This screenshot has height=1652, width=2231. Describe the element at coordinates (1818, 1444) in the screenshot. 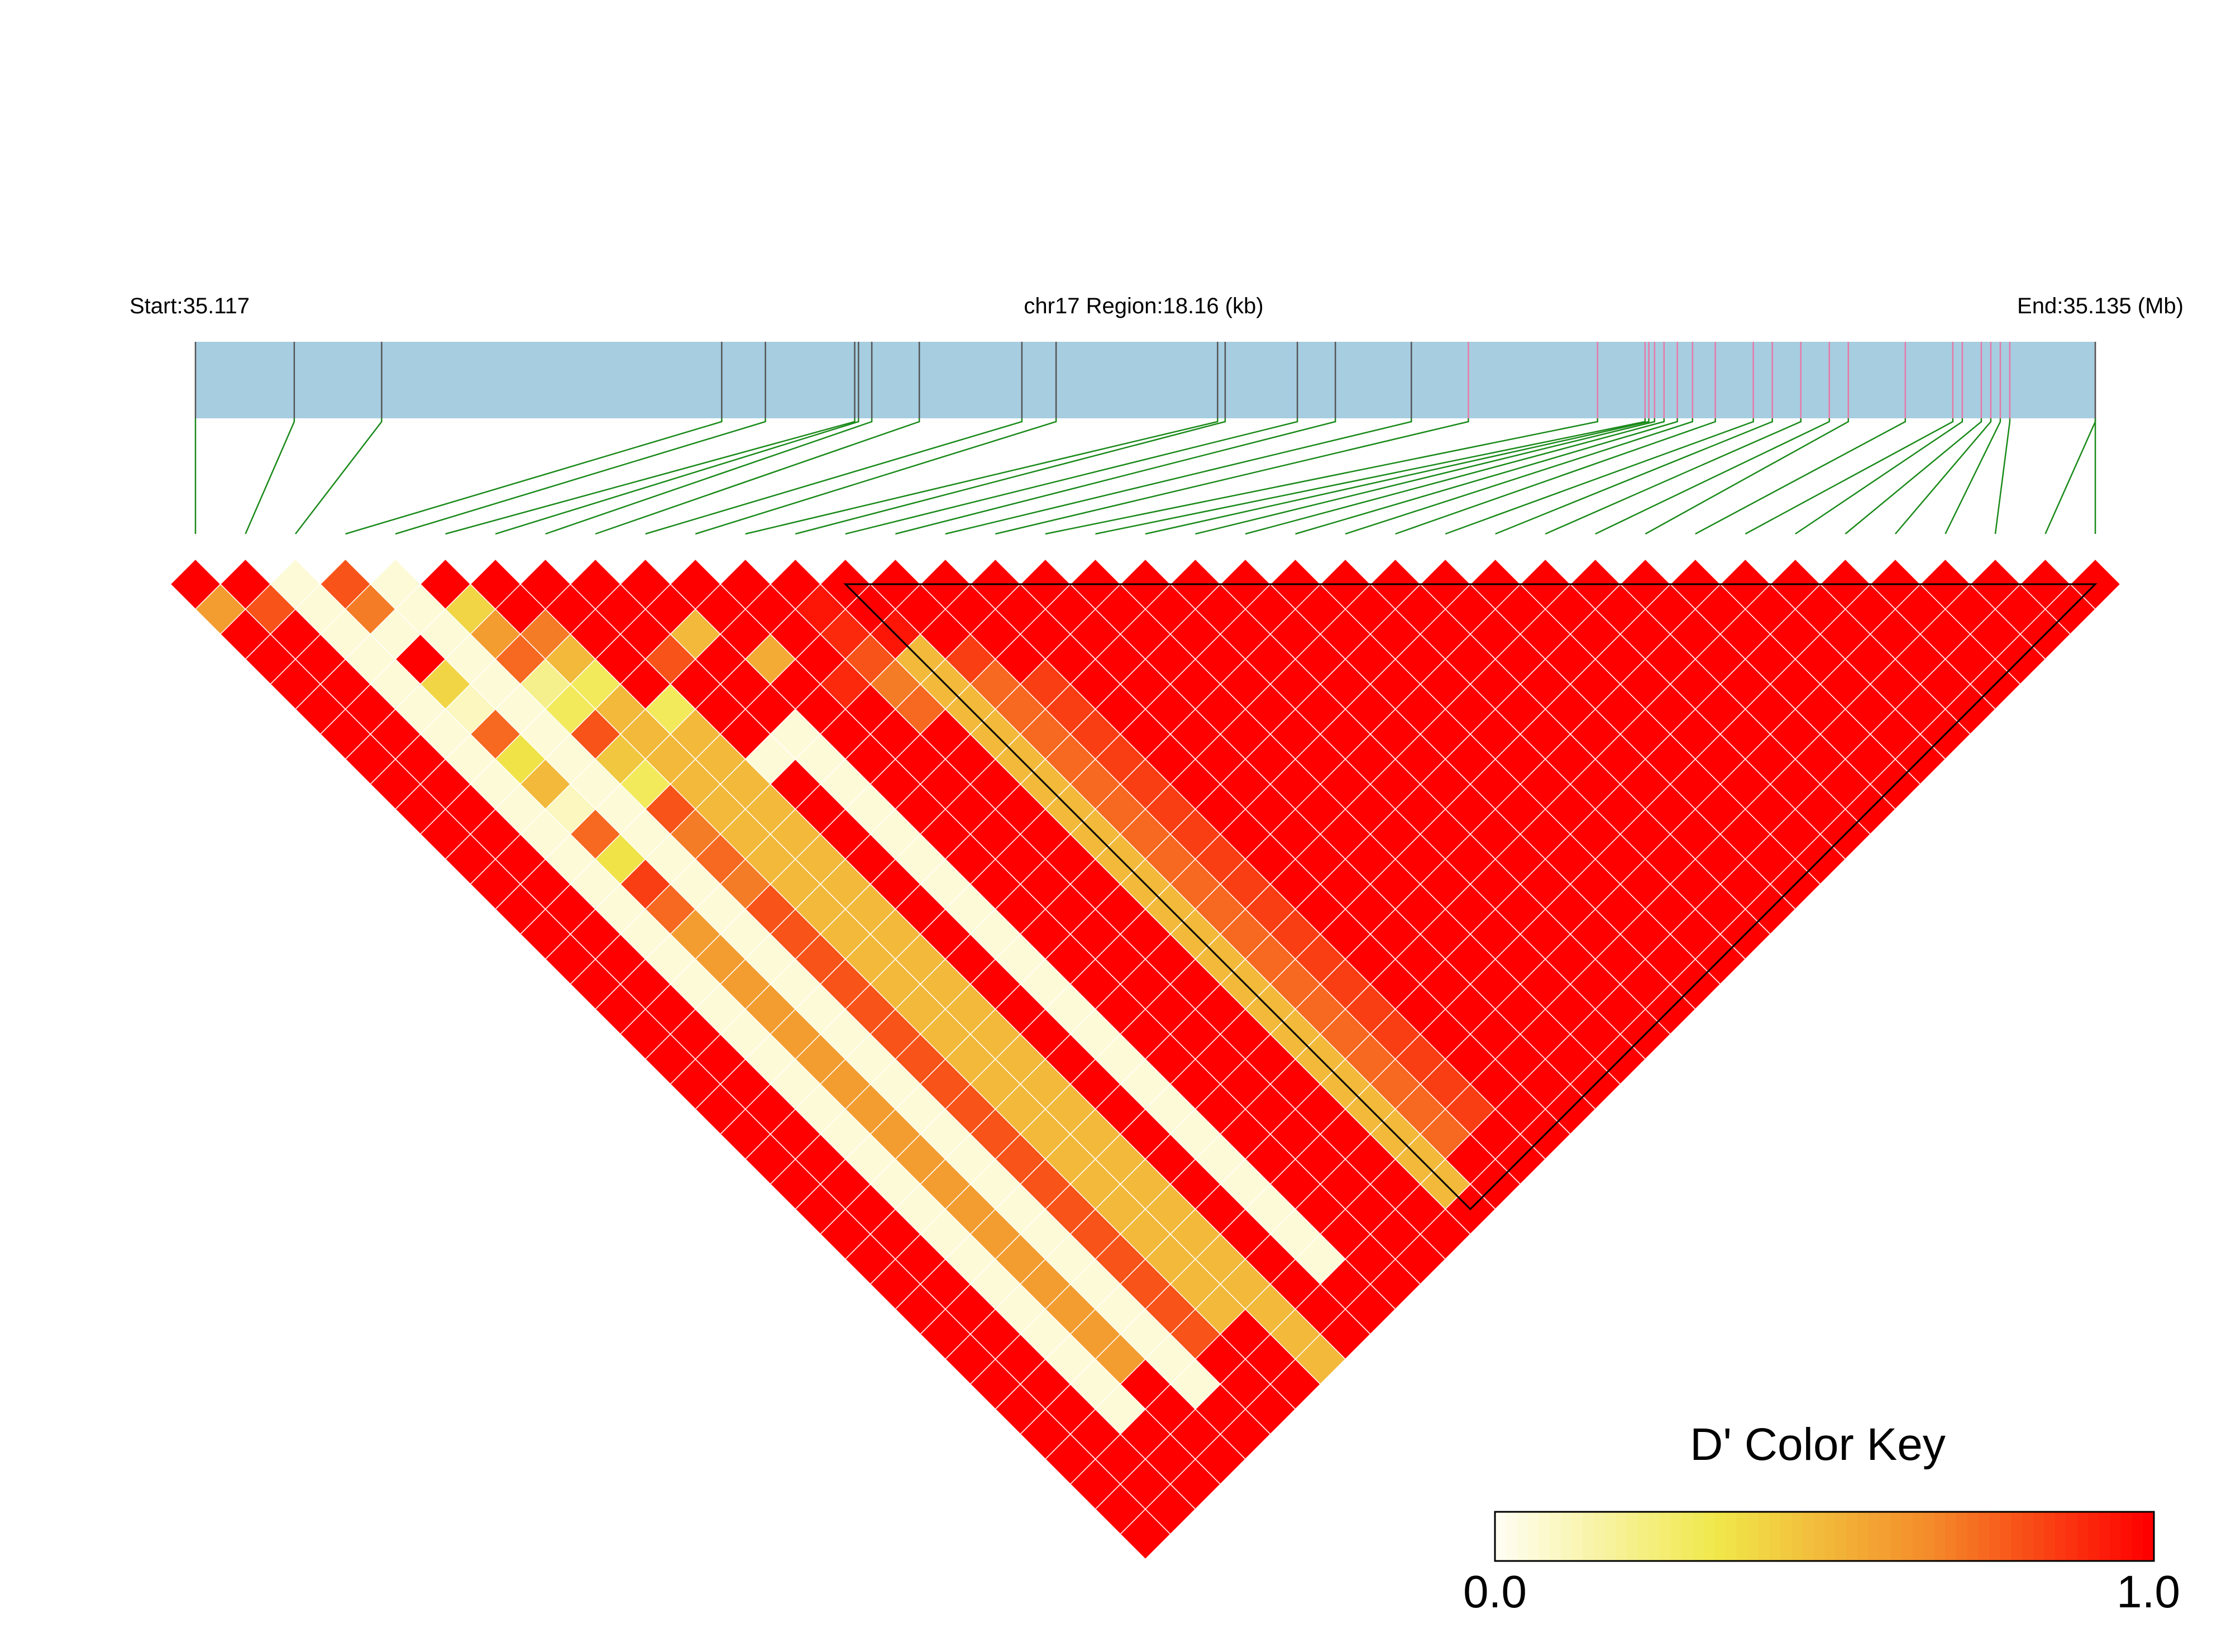

I see `color-key-title: D' Color Key` at that location.